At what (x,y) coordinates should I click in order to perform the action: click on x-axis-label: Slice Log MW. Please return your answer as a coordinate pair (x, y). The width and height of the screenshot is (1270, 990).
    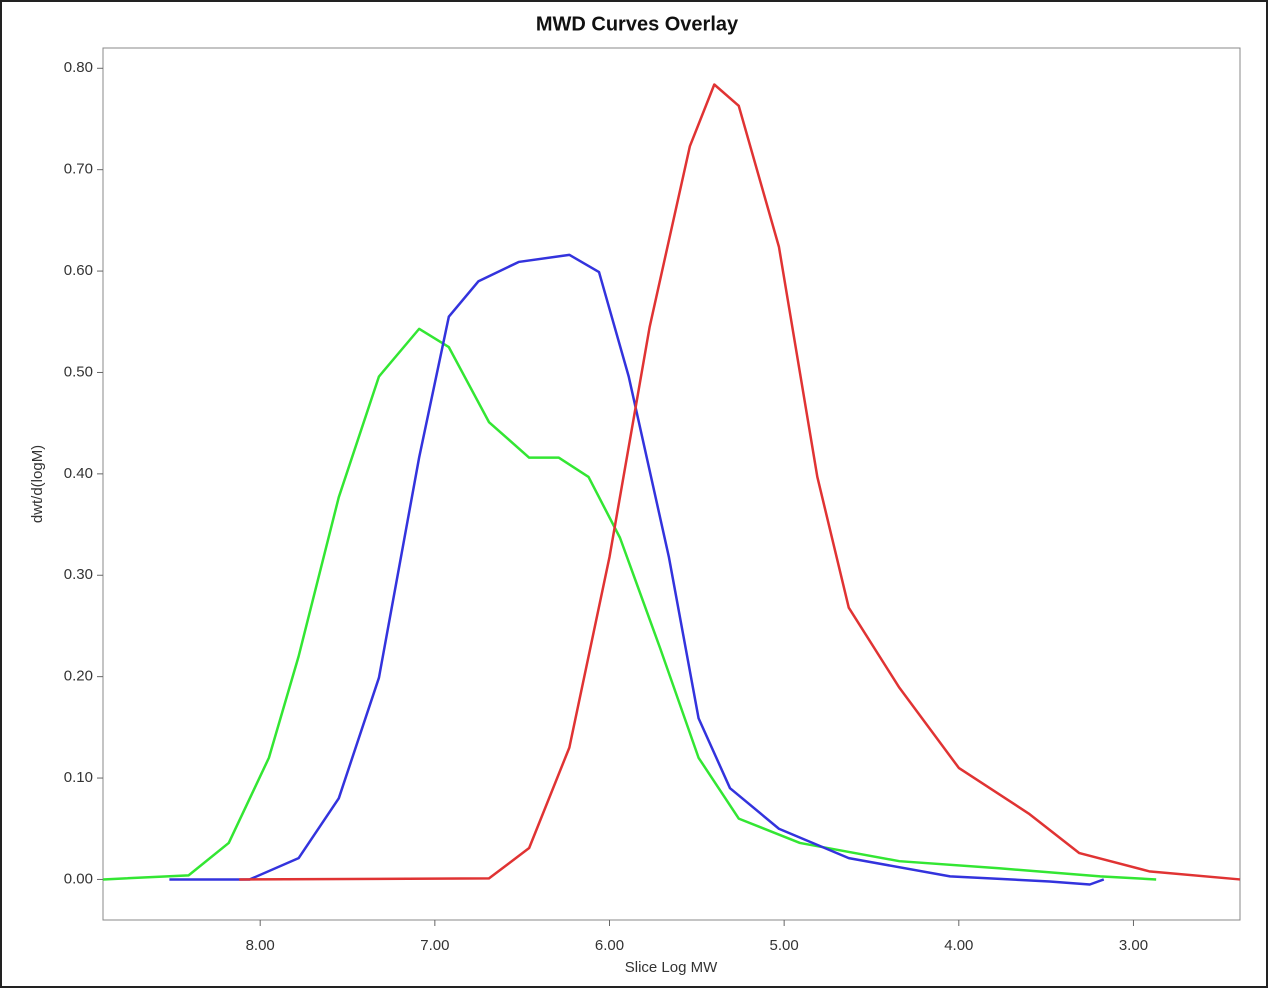
    Looking at the image, I should click on (671, 967).